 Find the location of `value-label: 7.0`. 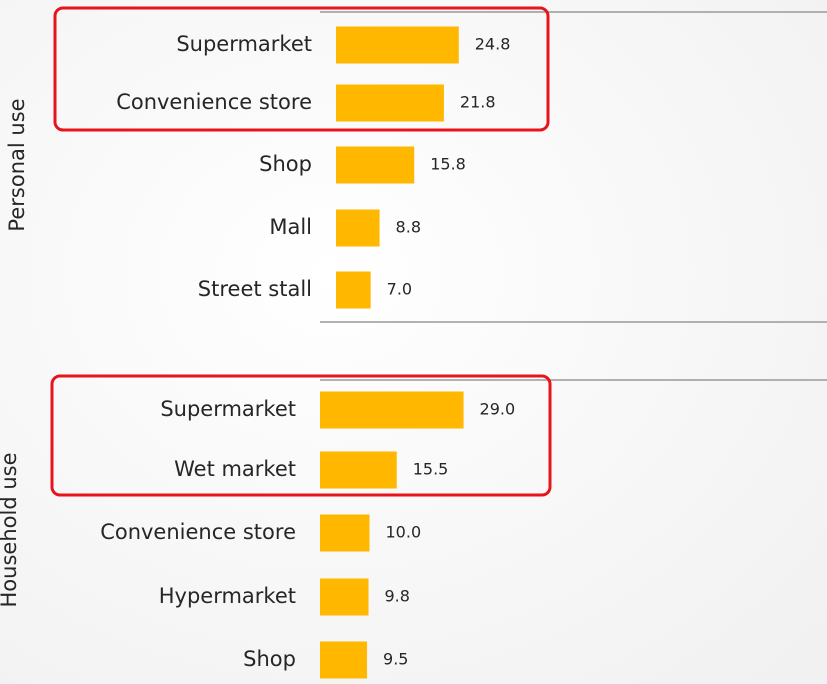

value-label: 7.0 is located at coordinates (399, 289).